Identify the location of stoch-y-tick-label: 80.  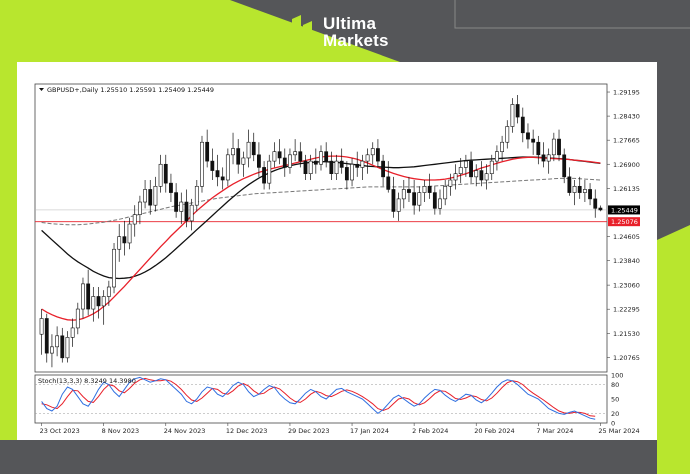
(615, 385).